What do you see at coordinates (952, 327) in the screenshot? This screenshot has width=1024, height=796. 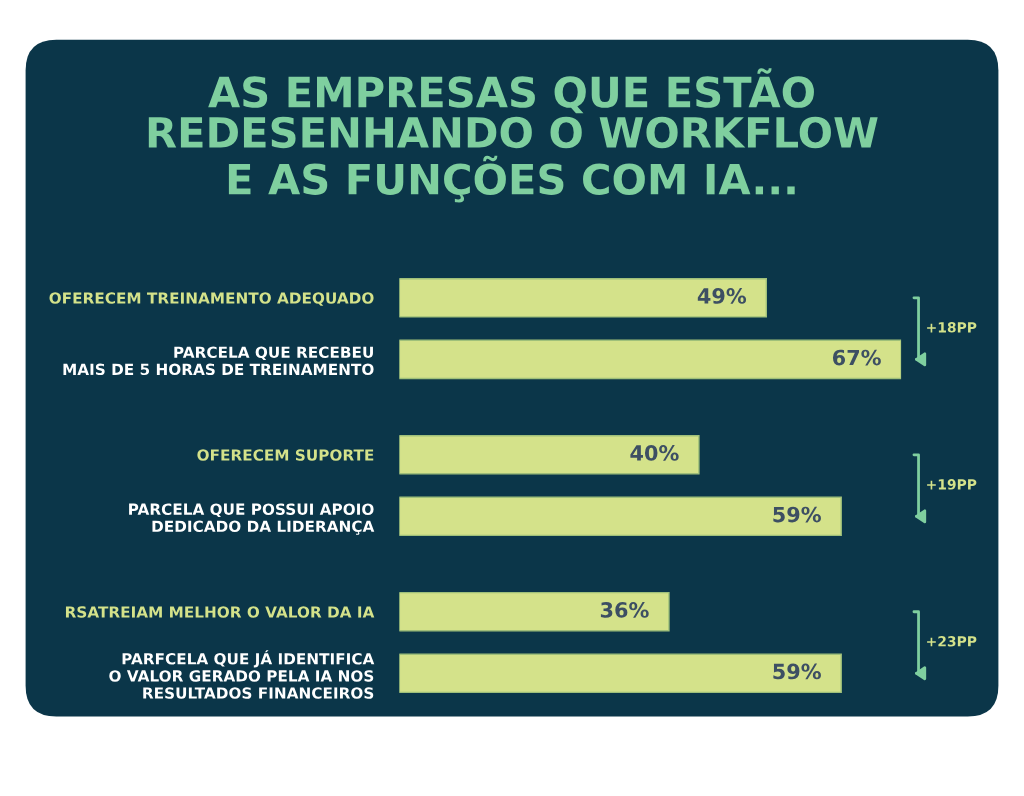 I see `text: +18PP` at bounding box center [952, 327].